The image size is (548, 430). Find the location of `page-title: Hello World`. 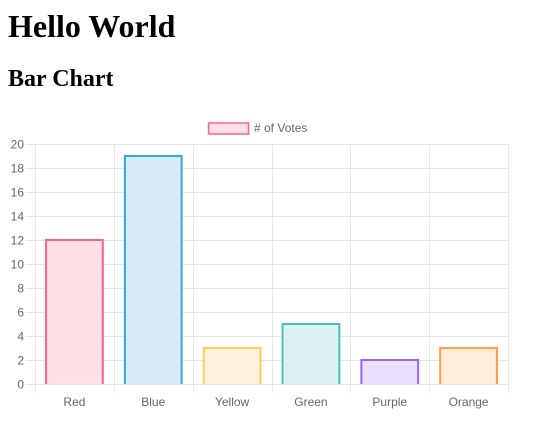

page-title: Hello World is located at coordinates (92, 26).